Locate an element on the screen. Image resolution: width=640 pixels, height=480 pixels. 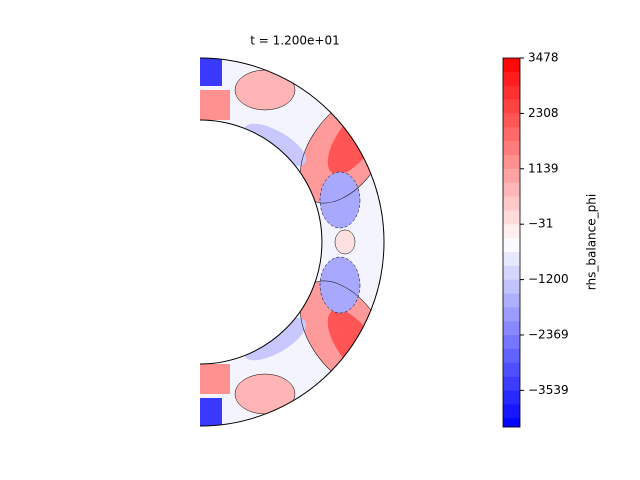
colorbar-frame is located at coordinates (511, 242).